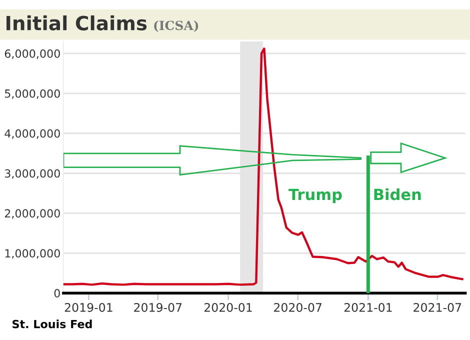  I want to click on chart-subtitle: (ICSA), so click(176, 26).